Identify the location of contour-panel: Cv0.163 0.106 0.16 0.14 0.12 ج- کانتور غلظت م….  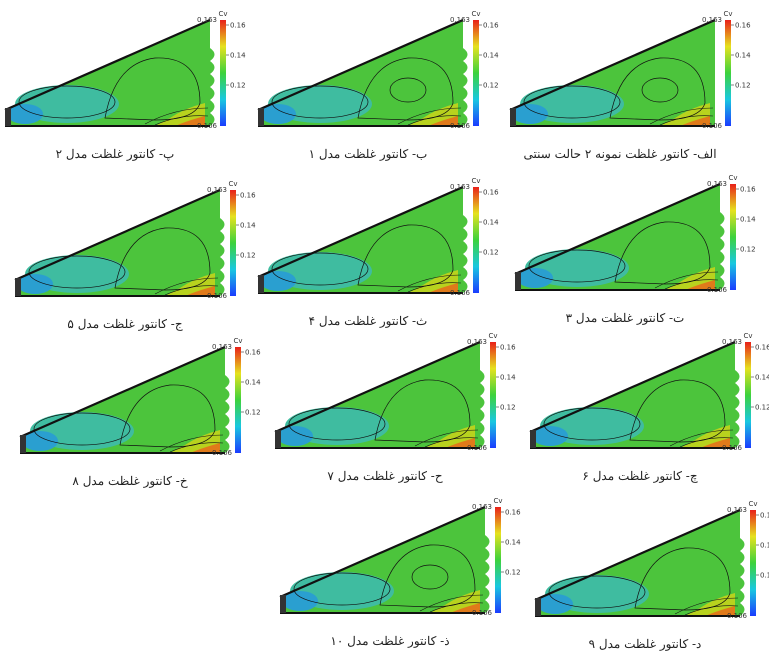
(135, 255).